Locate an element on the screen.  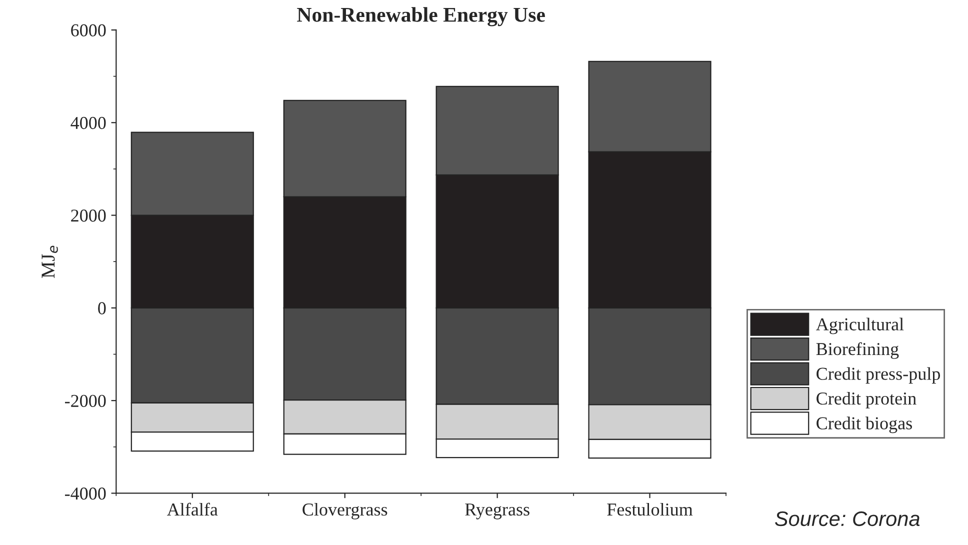
legend-label: Credit press-pulp is located at coordinates (878, 375).